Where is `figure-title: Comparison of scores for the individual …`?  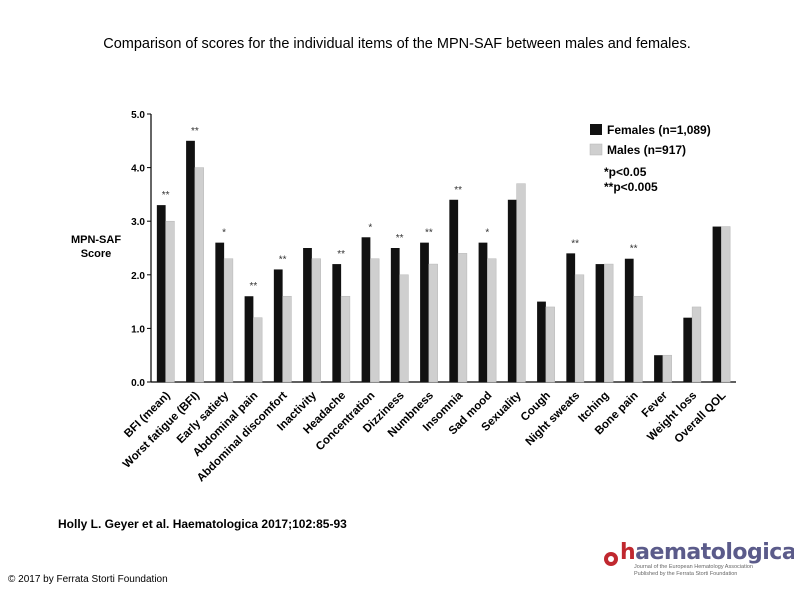
figure-title: Comparison of scores for the individual … is located at coordinates (397, 44).